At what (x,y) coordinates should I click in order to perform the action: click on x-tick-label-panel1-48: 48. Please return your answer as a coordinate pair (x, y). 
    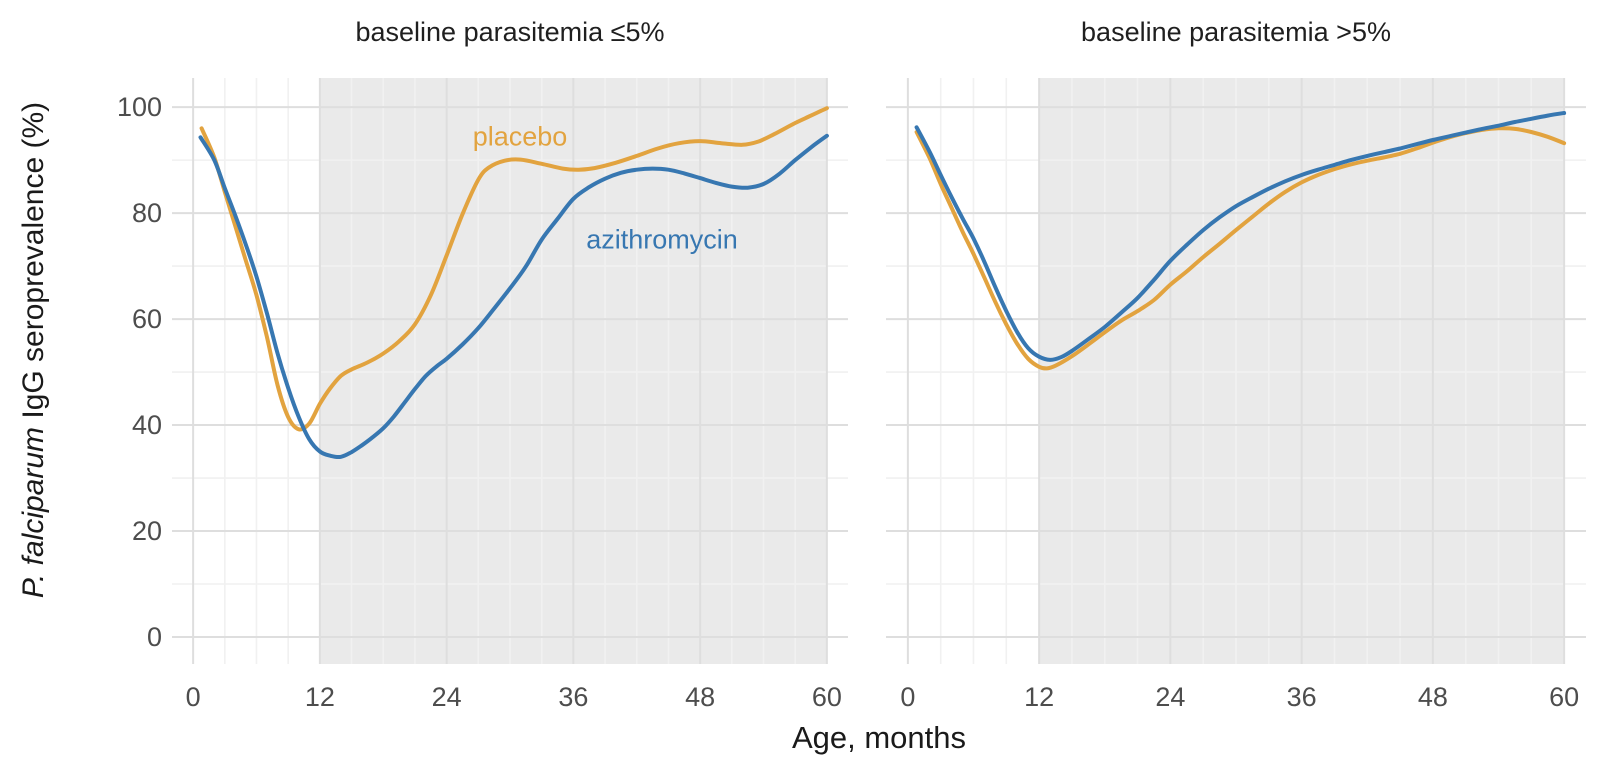
    Looking at the image, I should click on (1432, 697).